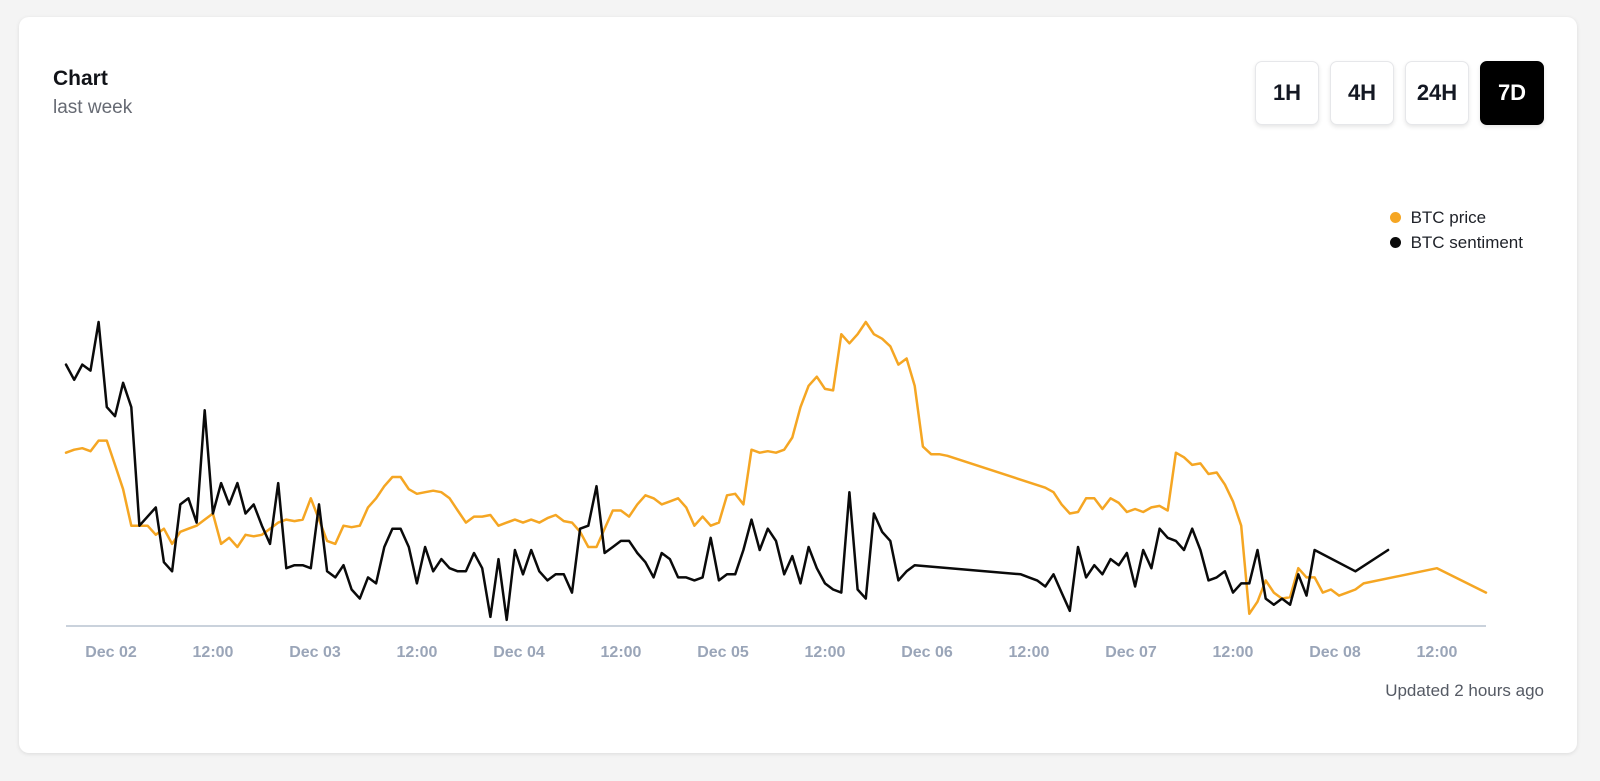 Image resolution: width=1600 pixels, height=781 pixels. What do you see at coordinates (1399, 93) in the screenshot?
I see `time-range-selector: 1H 4H 24H 7D` at bounding box center [1399, 93].